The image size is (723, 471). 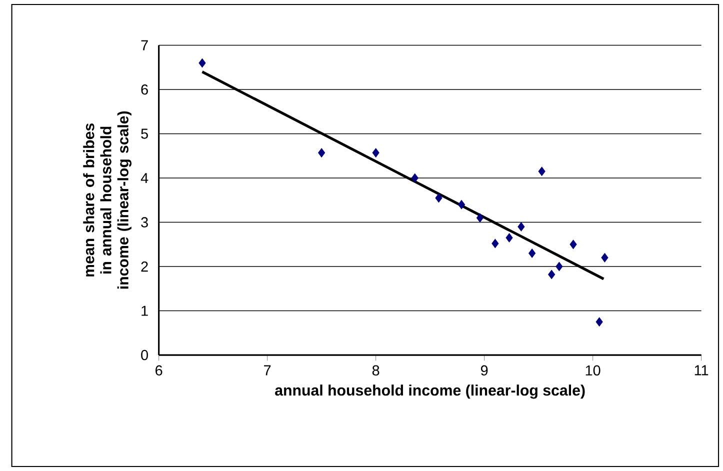 I want to click on y-tick-label: 2, so click(x=144, y=267).